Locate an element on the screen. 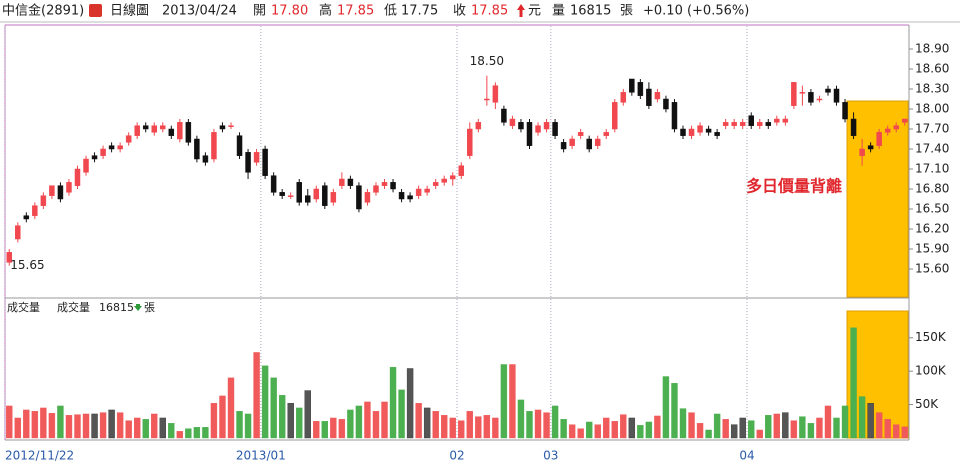 The height and width of the screenshot is (469, 960). close-label: 收 is located at coordinates (459, 11).